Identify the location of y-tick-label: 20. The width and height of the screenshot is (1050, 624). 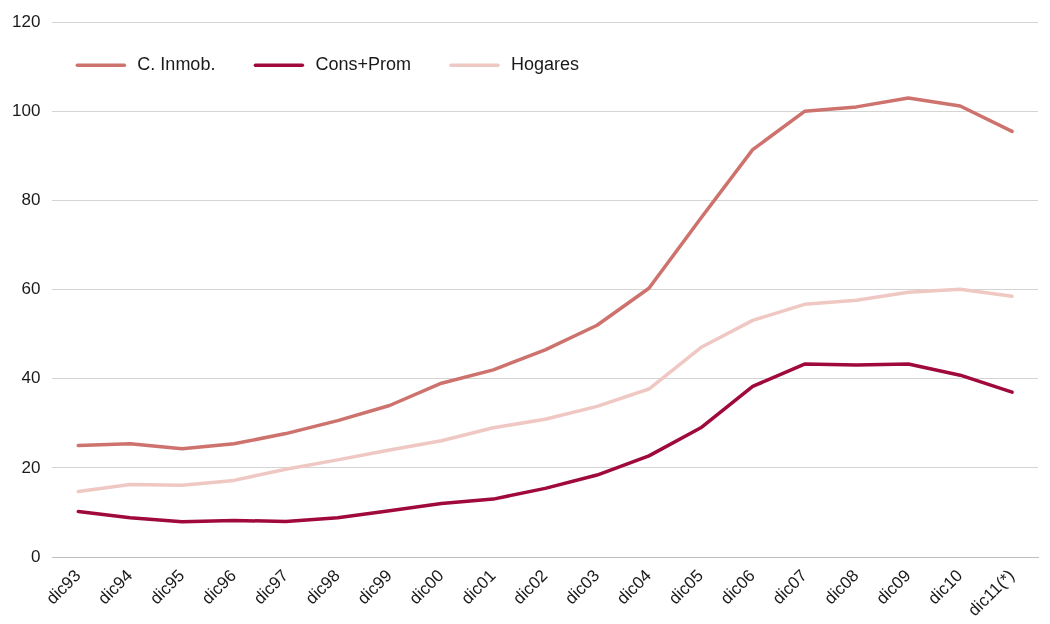
(31, 467).